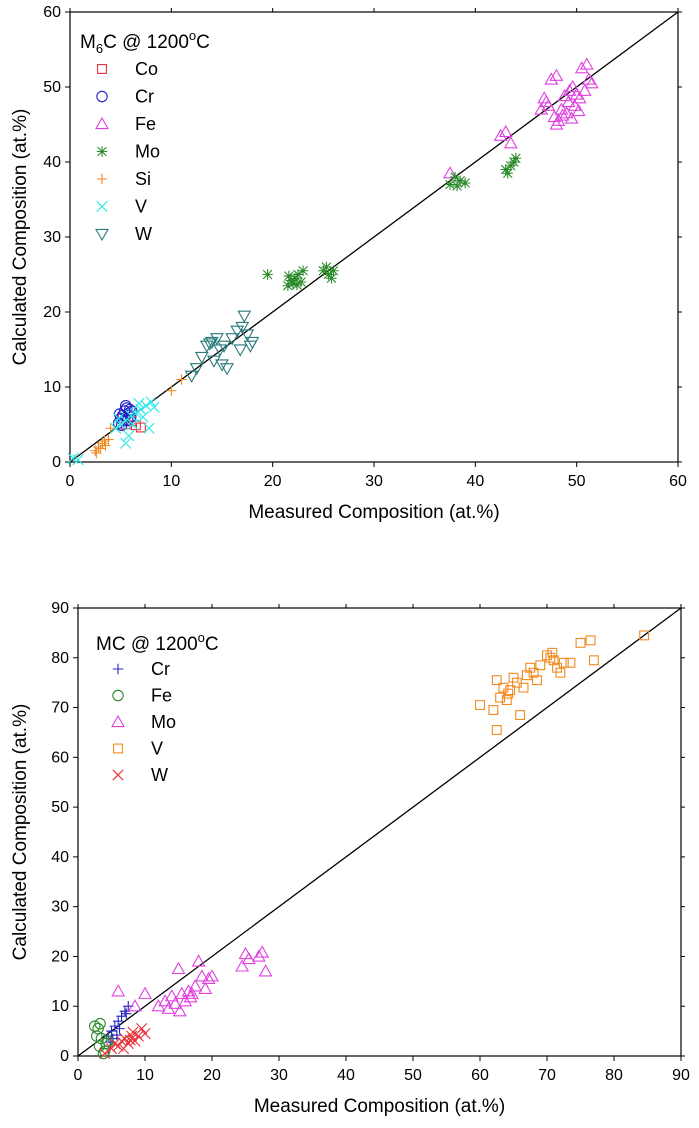 This screenshot has width=699, height=1128. What do you see at coordinates (192, 981) in the screenshot?
I see `series-mo` at bounding box center [192, 981].